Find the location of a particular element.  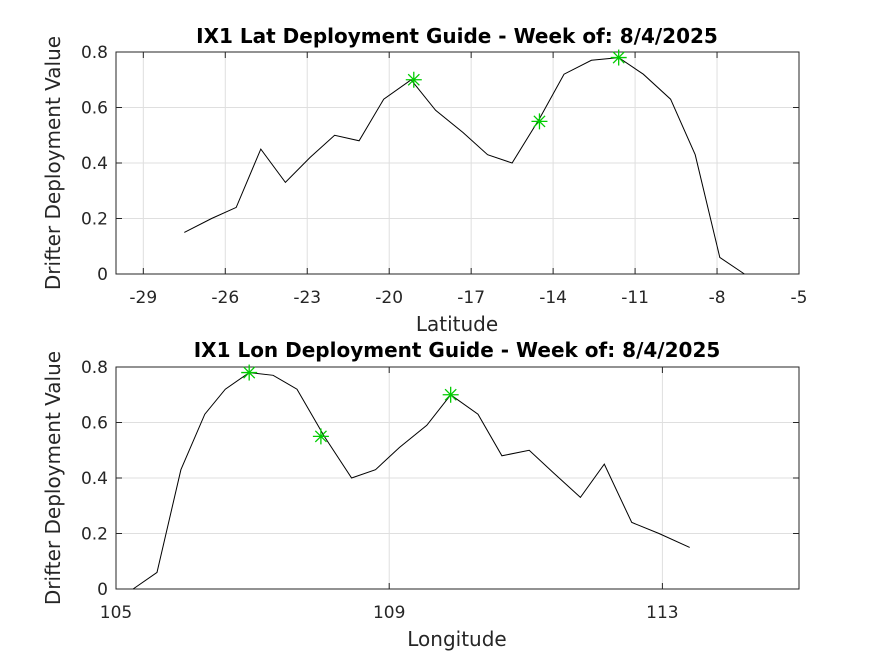

lat-x-tick-label: -8 is located at coordinates (717, 298).